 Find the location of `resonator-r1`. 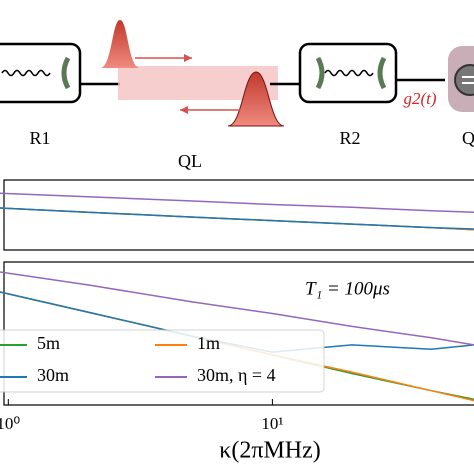

resonator-r1 is located at coordinates (41, 73).